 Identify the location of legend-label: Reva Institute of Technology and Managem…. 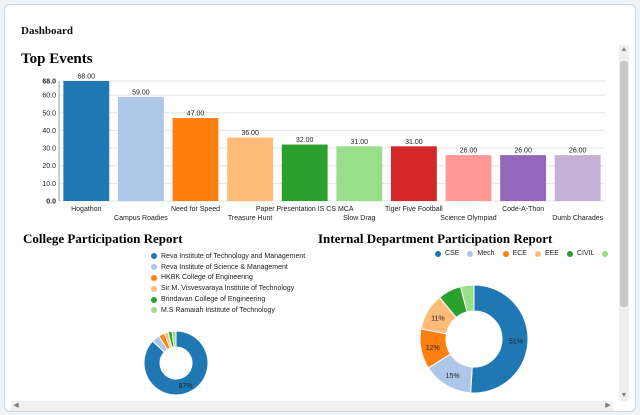
(233, 256).